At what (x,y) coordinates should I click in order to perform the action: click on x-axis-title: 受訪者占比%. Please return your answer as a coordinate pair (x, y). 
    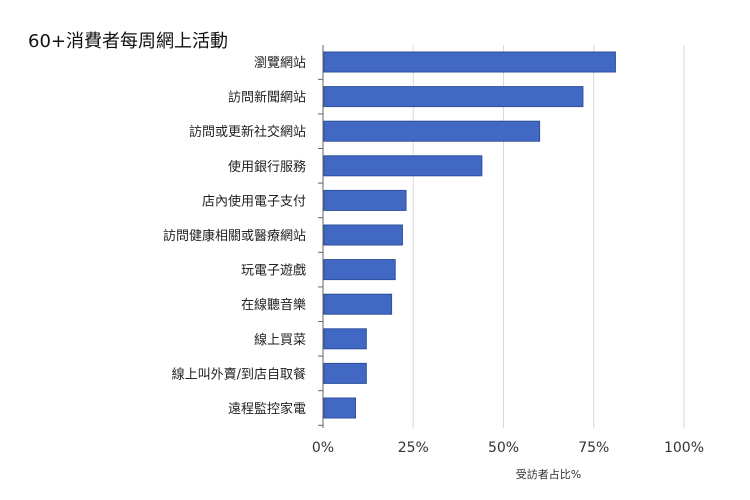
    Looking at the image, I should click on (548, 474).